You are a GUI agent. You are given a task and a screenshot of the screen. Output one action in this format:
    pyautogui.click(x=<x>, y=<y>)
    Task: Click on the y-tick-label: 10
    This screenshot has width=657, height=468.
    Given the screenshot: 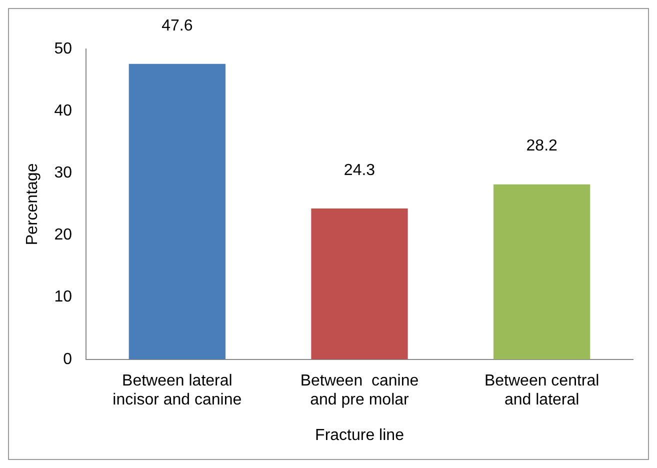 What is the action you would take?
    pyautogui.click(x=63, y=297)
    